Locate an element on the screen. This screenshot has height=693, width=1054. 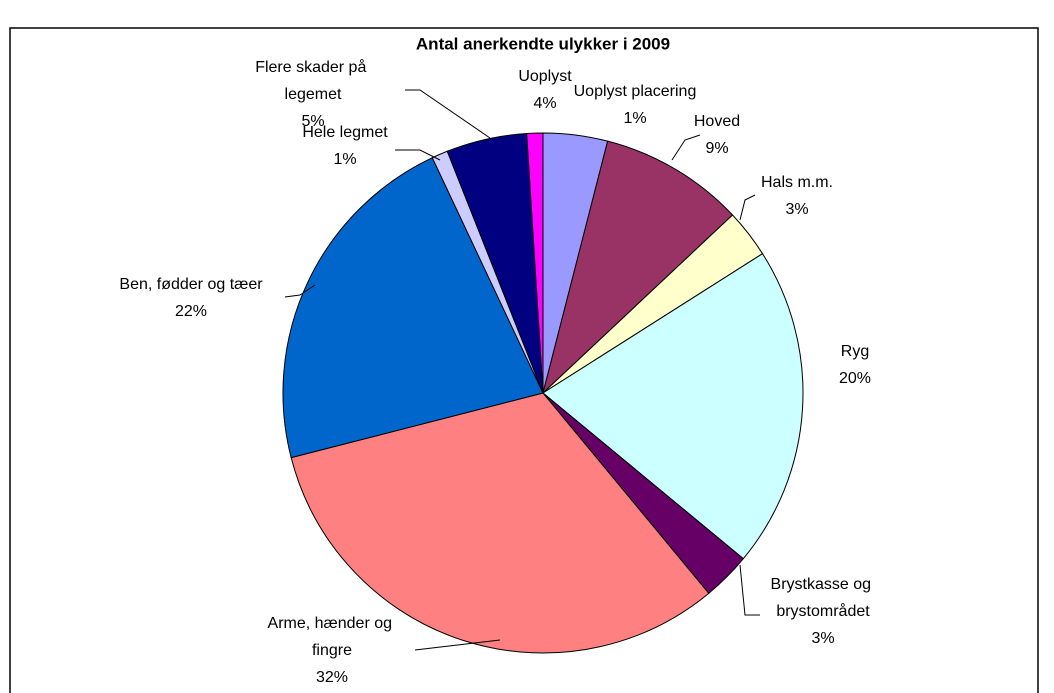
category-label: Hoved is located at coordinates (717, 121).